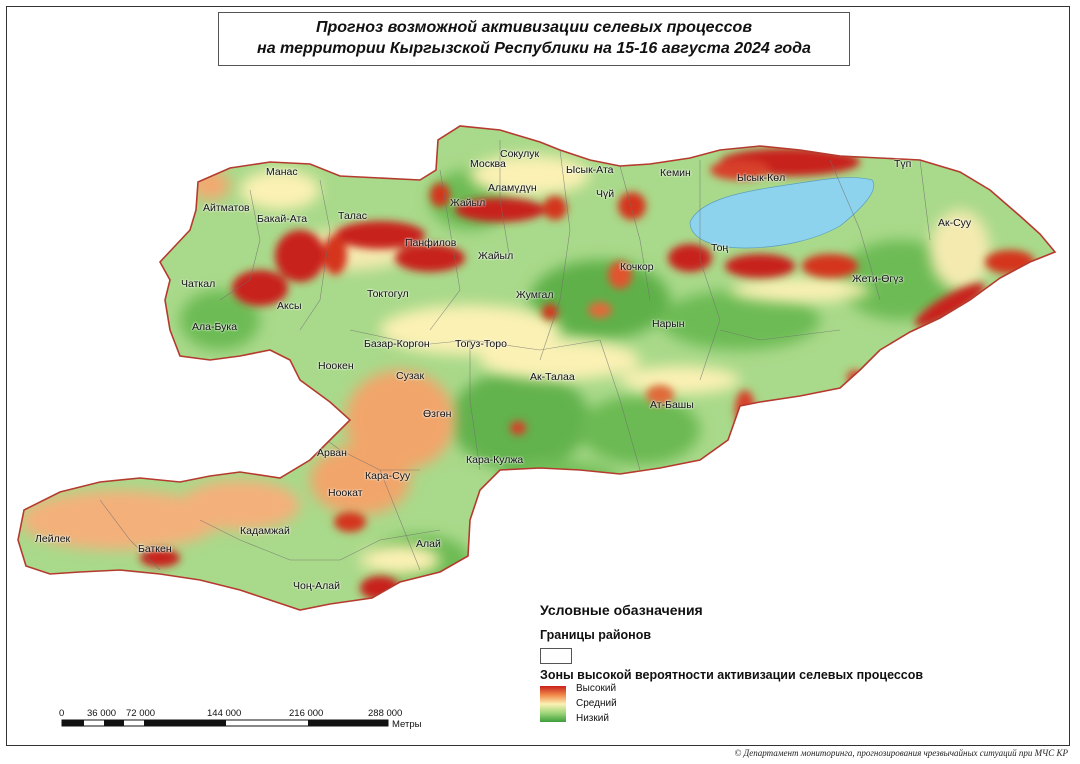 The image size is (1080, 764). Describe the element at coordinates (605, 194) in the screenshot. I see `district-label: Чүй` at that location.